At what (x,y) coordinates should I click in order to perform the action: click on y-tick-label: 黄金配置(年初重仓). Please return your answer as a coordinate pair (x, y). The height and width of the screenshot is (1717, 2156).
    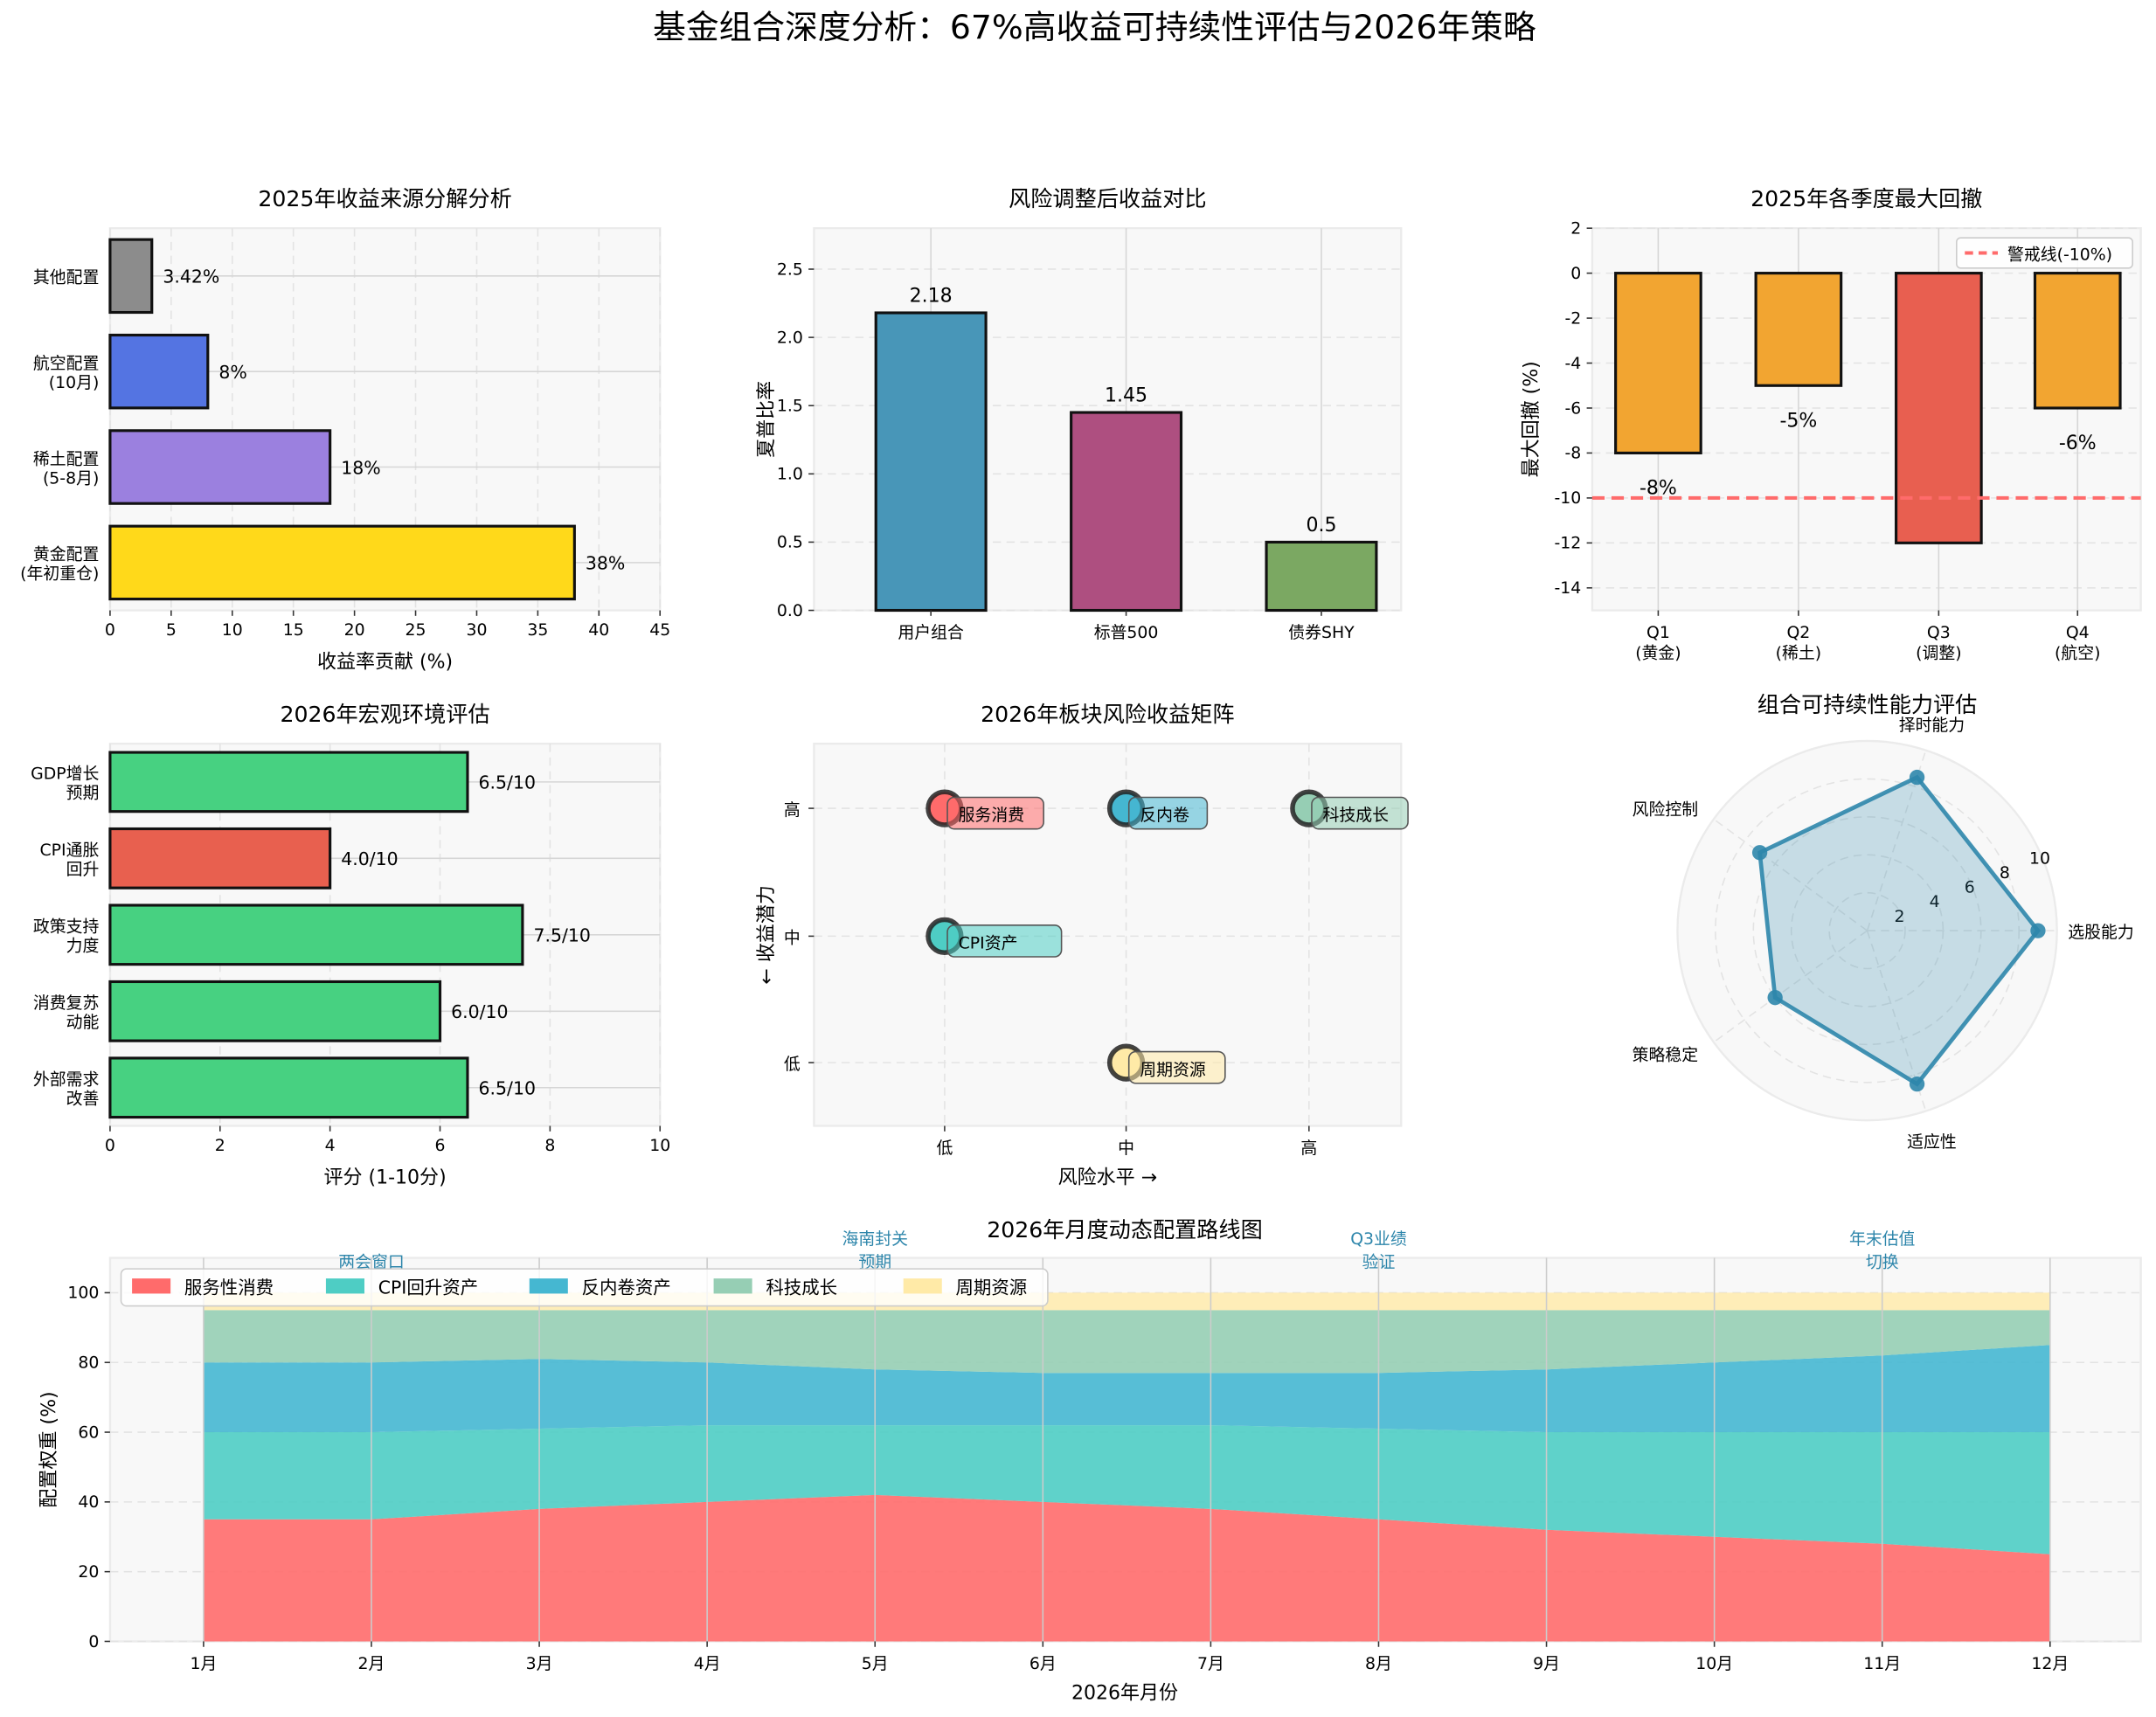
    Looking at the image, I should click on (59, 564).